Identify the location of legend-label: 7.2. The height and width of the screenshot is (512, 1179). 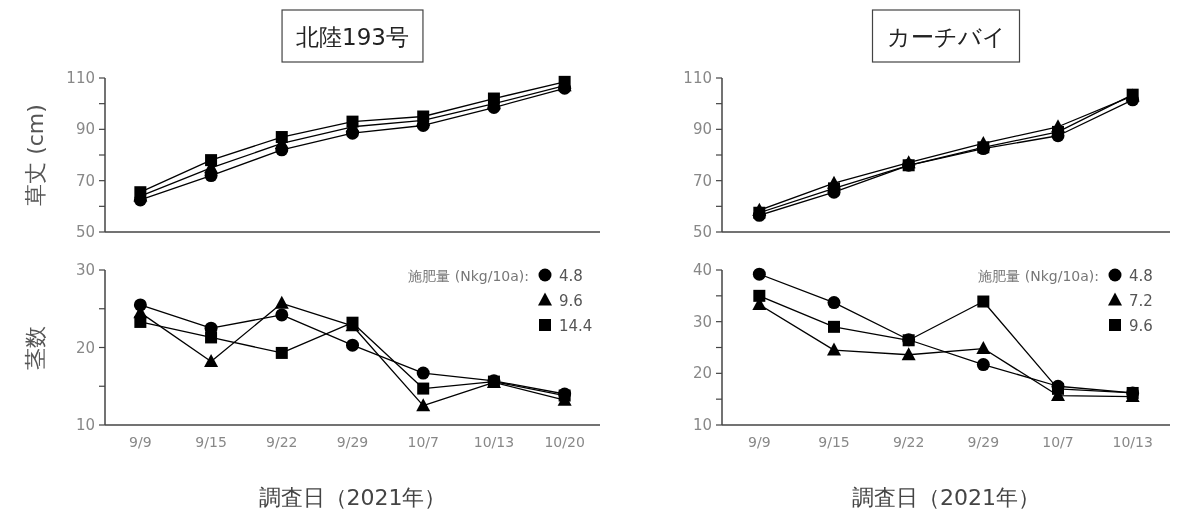
(1141, 301).